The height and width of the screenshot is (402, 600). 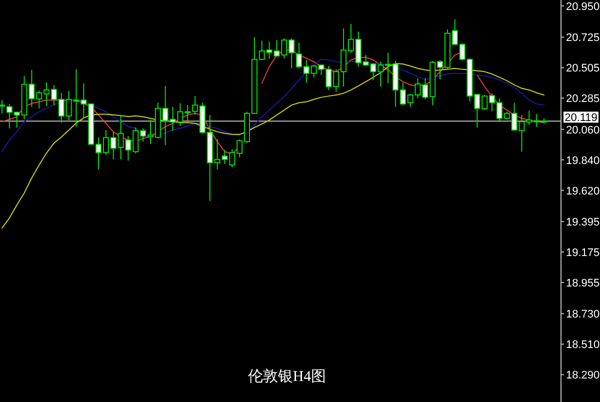 What do you see at coordinates (583, 253) in the screenshot?
I see `y-tick-label: 19.175` at bounding box center [583, 253].